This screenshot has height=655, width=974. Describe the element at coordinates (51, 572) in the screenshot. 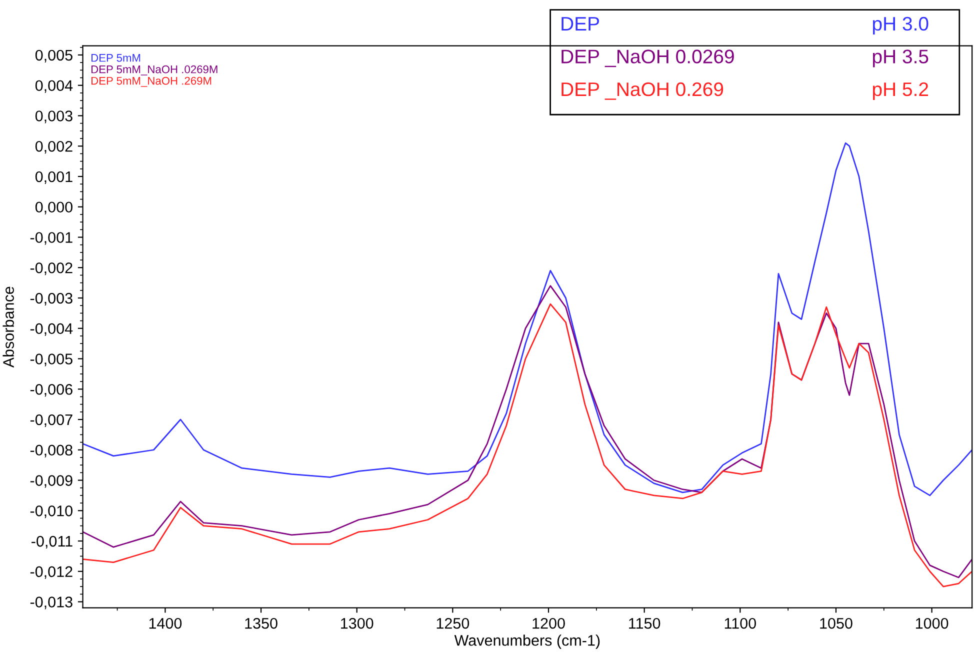

I see `y-tick-label: -0,012` at that location.